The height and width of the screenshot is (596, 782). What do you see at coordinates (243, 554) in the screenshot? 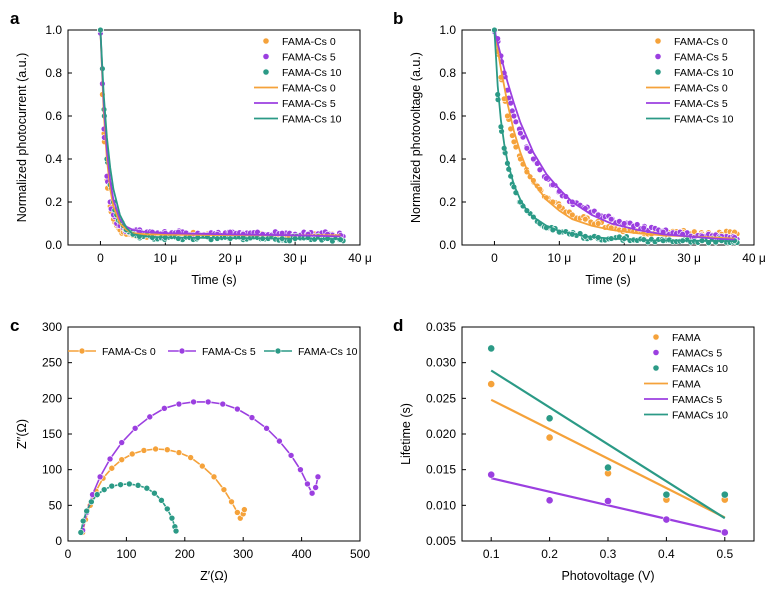
I see `x-tick-label: 300` at bounding box center [243, 554].